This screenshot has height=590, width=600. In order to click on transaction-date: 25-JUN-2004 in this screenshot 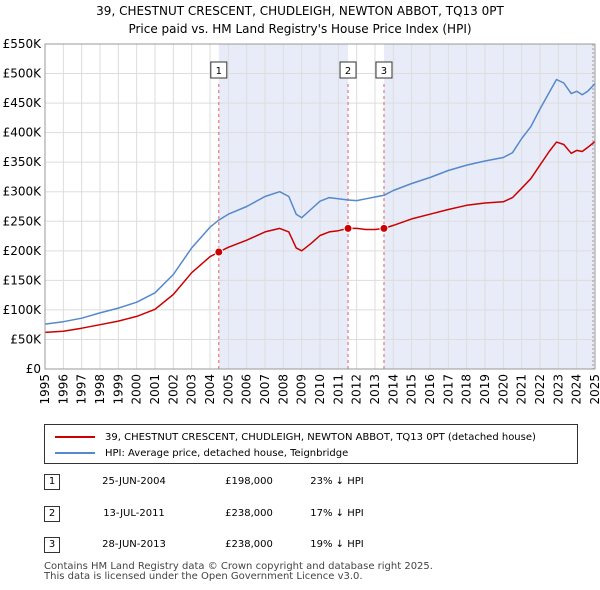, I will do `click(134, 481)`.